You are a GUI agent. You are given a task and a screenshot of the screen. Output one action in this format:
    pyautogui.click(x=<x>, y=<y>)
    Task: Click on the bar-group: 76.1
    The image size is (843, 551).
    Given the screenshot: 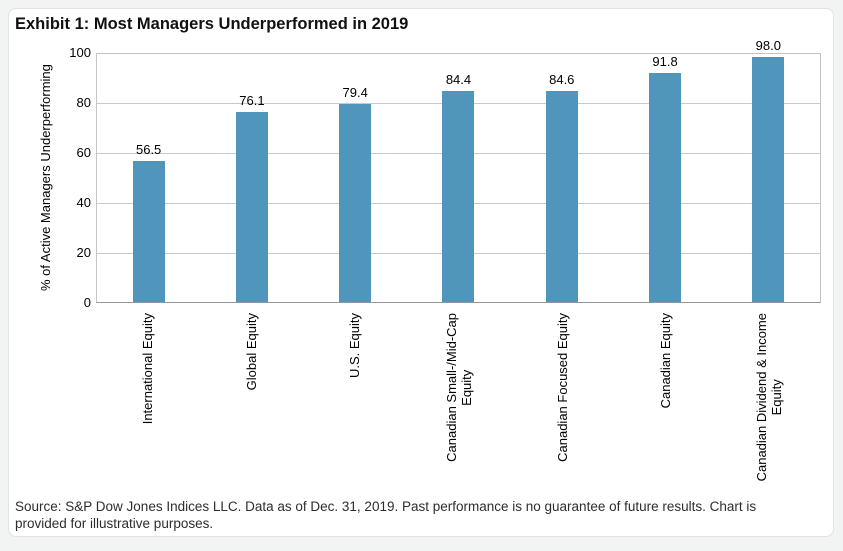 What is the action you would take?
    pyautogui.click(x=251, y=178)
    